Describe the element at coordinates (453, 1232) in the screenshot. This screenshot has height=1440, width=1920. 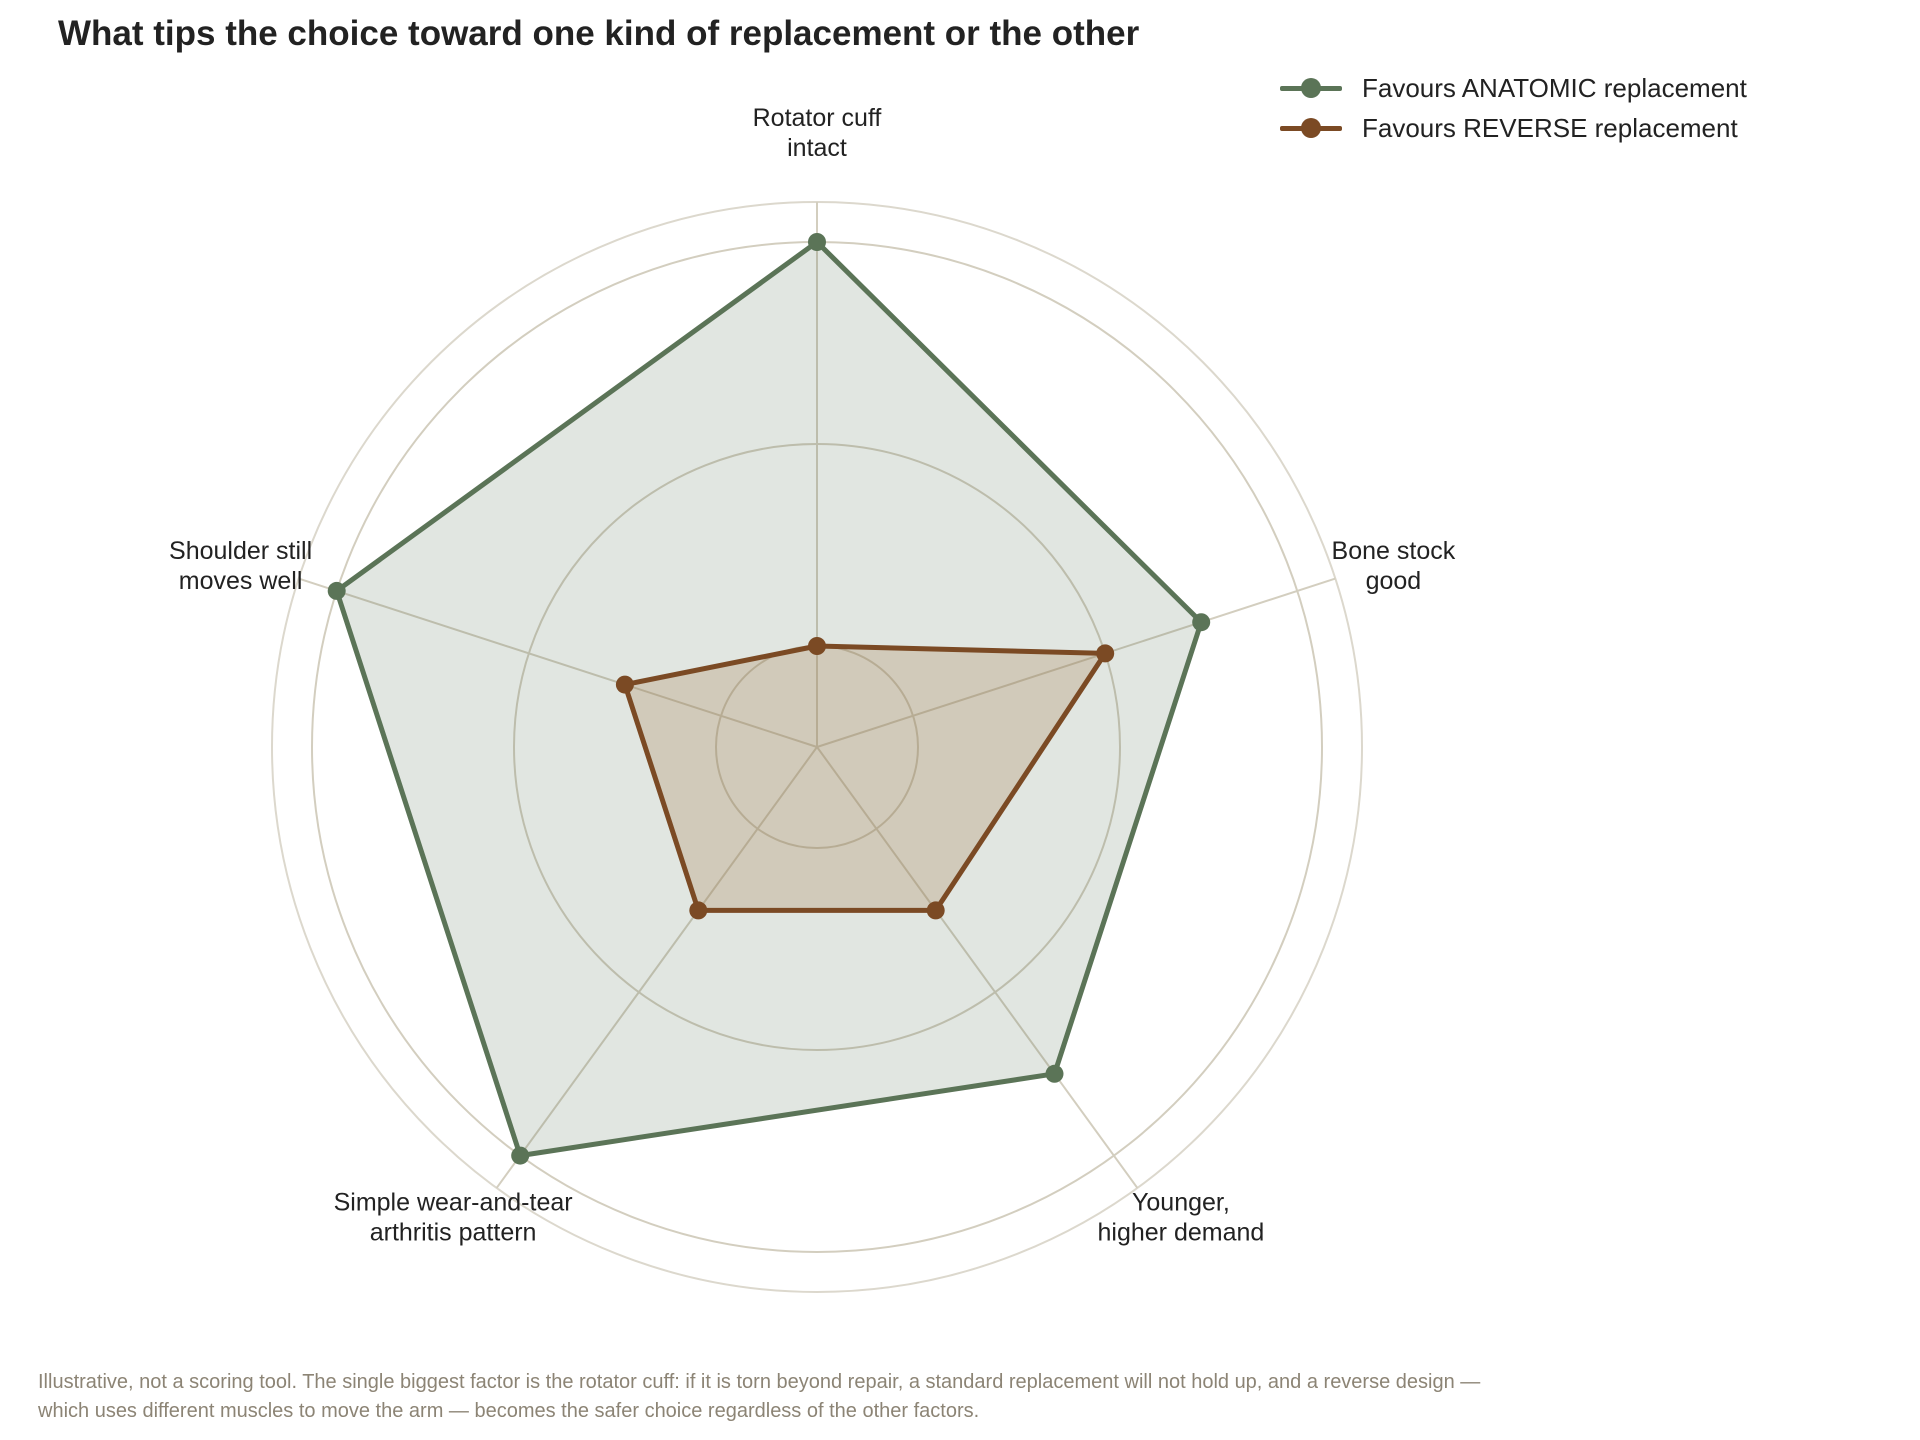
I see `axis-label-4-line-2: arthritis pattern` at that location.